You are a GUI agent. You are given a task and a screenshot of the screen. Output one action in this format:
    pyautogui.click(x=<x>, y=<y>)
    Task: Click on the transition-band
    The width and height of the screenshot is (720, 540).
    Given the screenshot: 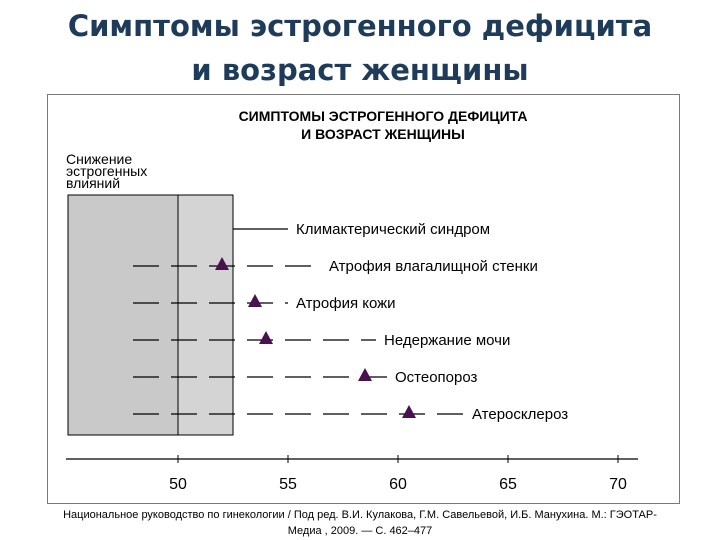 What is the action you would take?
    pyautogui.click(x=205, y=315)
    